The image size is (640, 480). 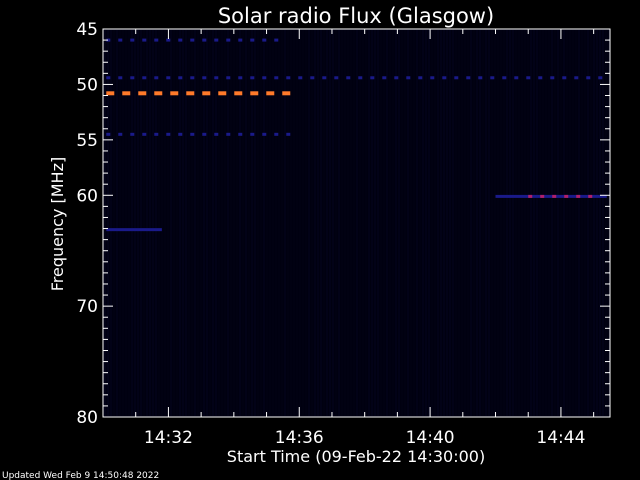 What do you see at coordinates (356, 16) in the screenshot?
I see `chart-title: Solar radio Flux (Glasgow)` at bounding box center [356, 16].